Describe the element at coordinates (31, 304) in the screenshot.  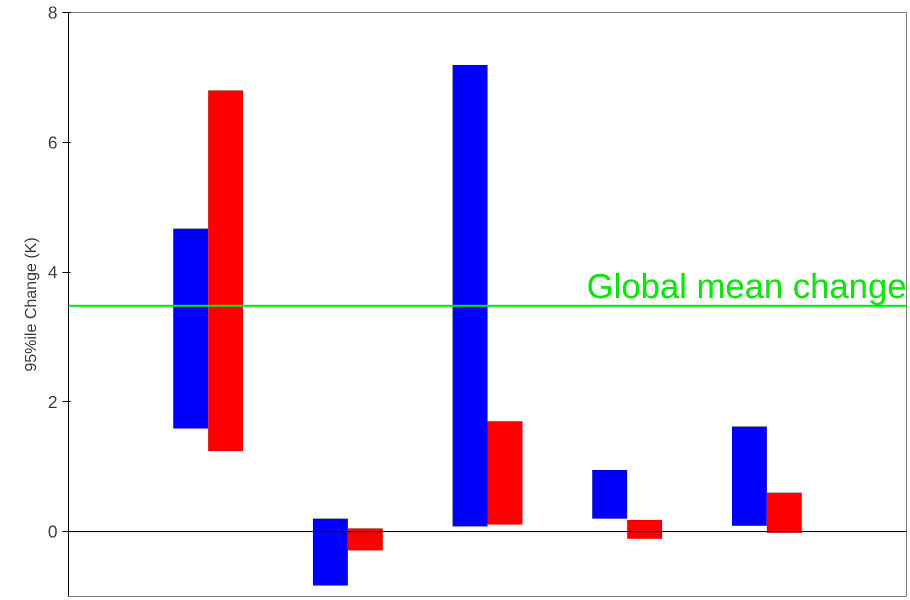
I see `y-axis-title: 95%ile Change (K)` at that location.